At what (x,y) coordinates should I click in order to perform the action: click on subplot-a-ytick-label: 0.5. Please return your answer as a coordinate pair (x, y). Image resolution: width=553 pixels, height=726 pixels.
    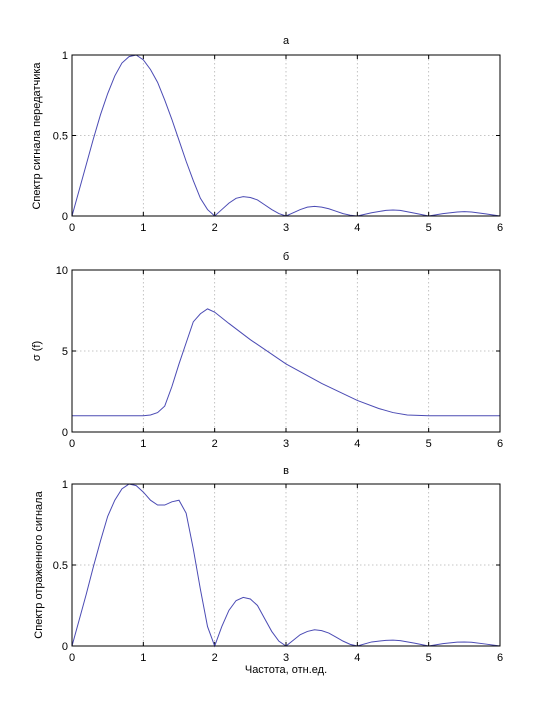
    Looking at the image, I should click on (60, 137).